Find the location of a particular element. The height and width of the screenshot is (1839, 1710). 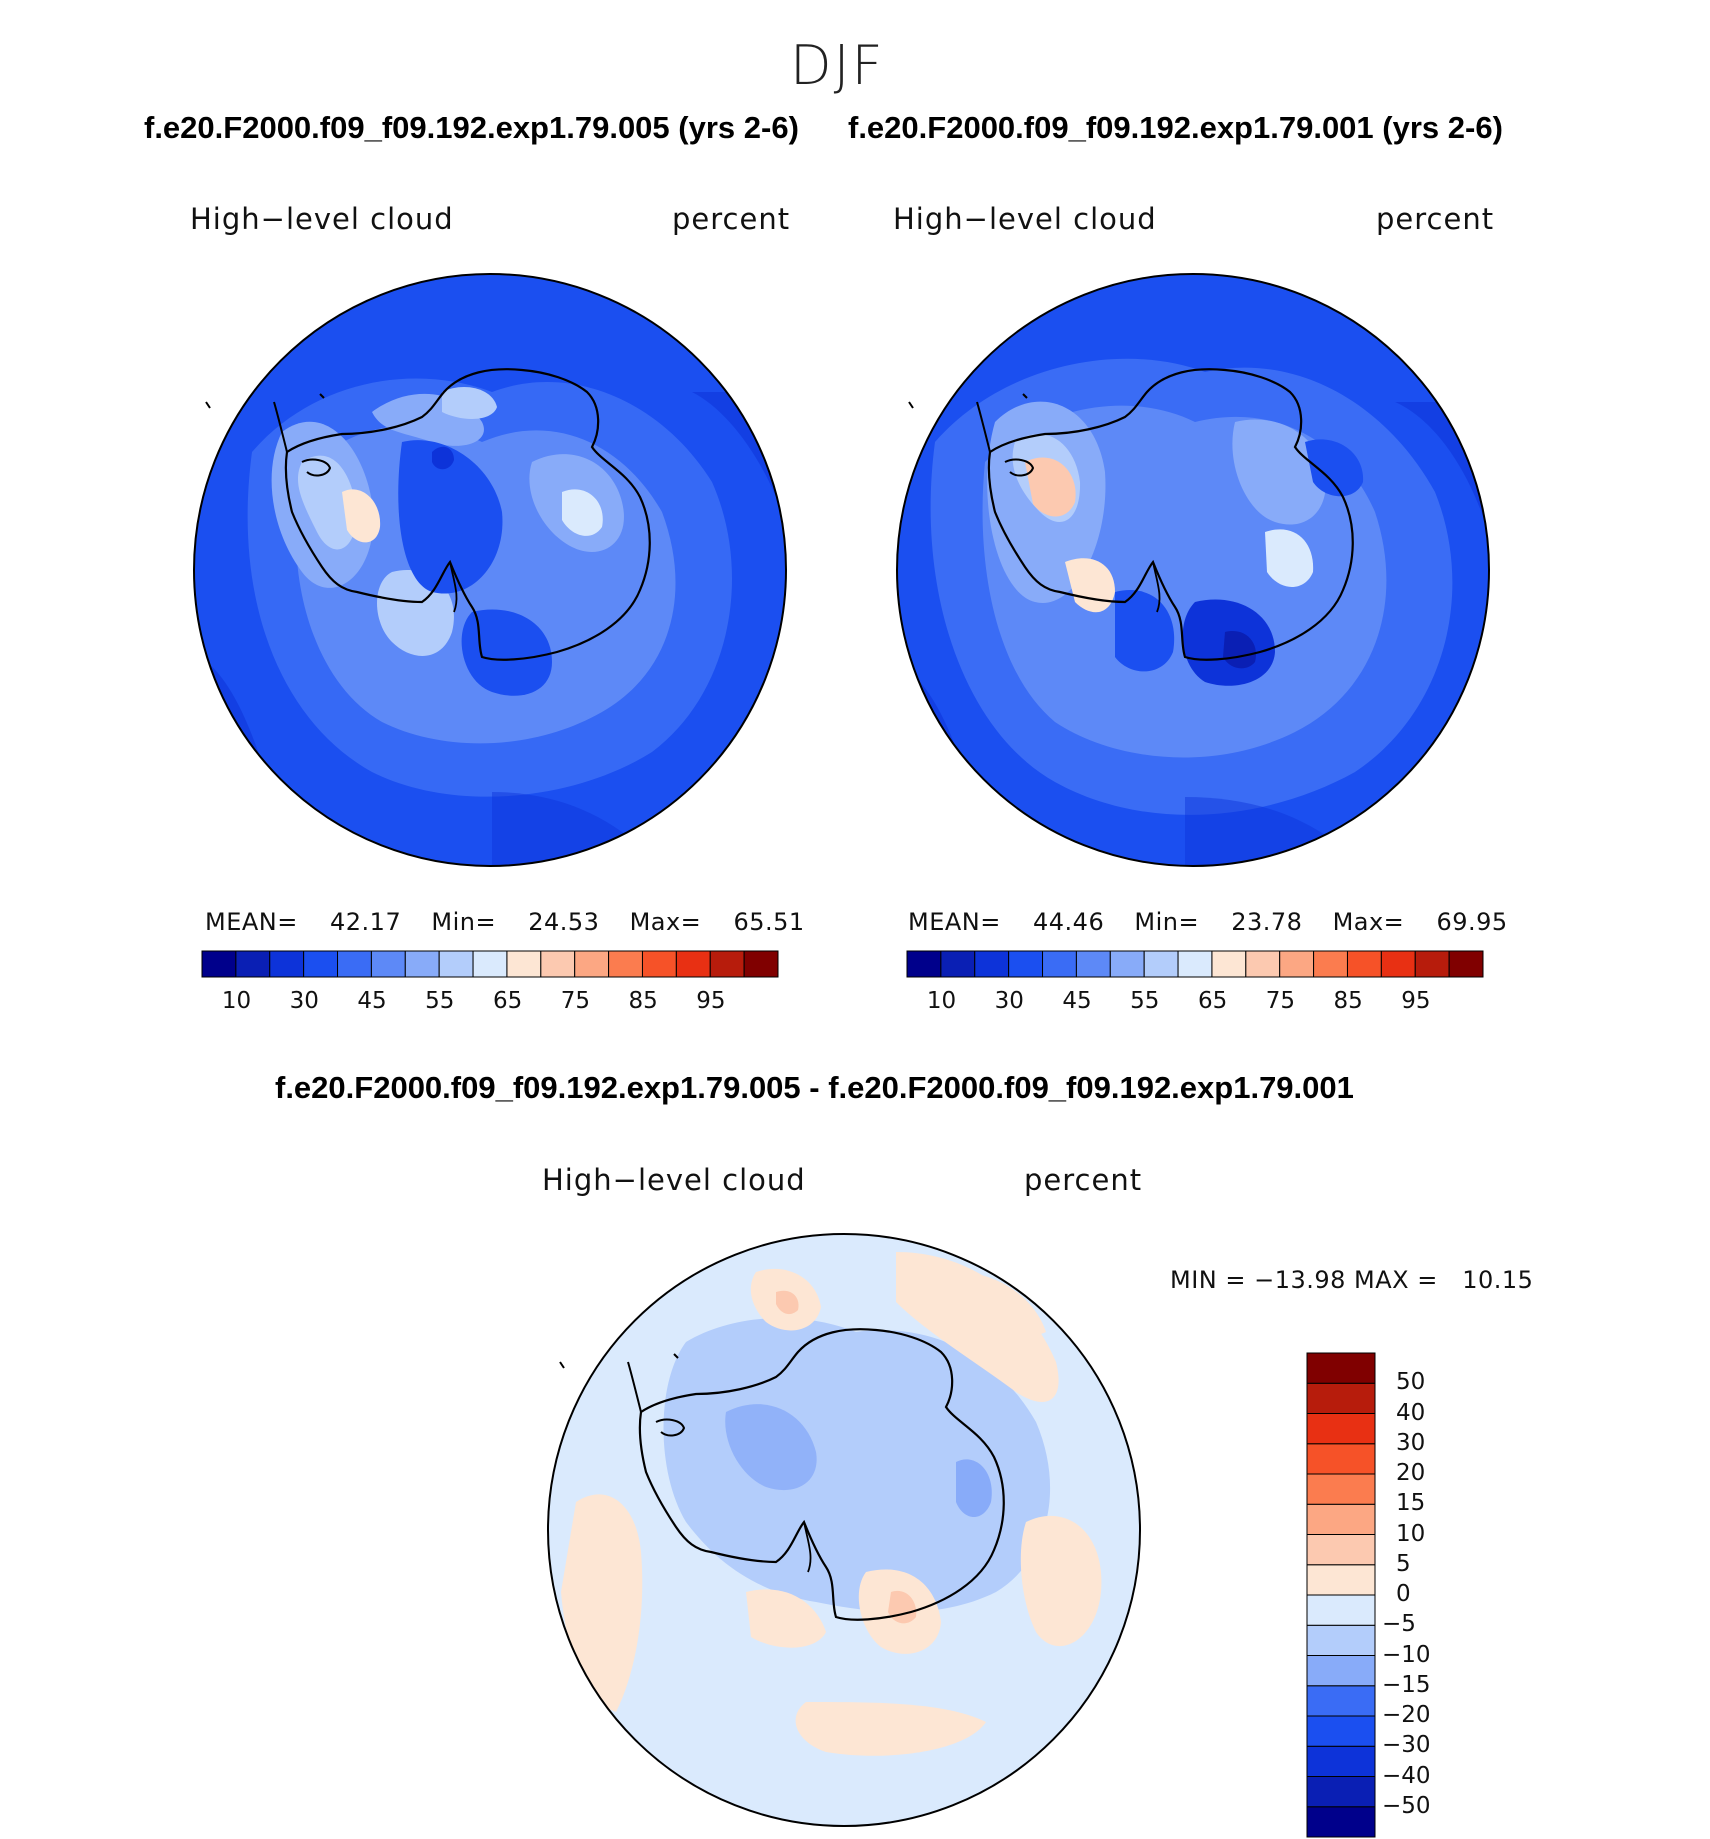

difference-colorbar-tick-label: 30 is located at coordinates (1411, 1442).